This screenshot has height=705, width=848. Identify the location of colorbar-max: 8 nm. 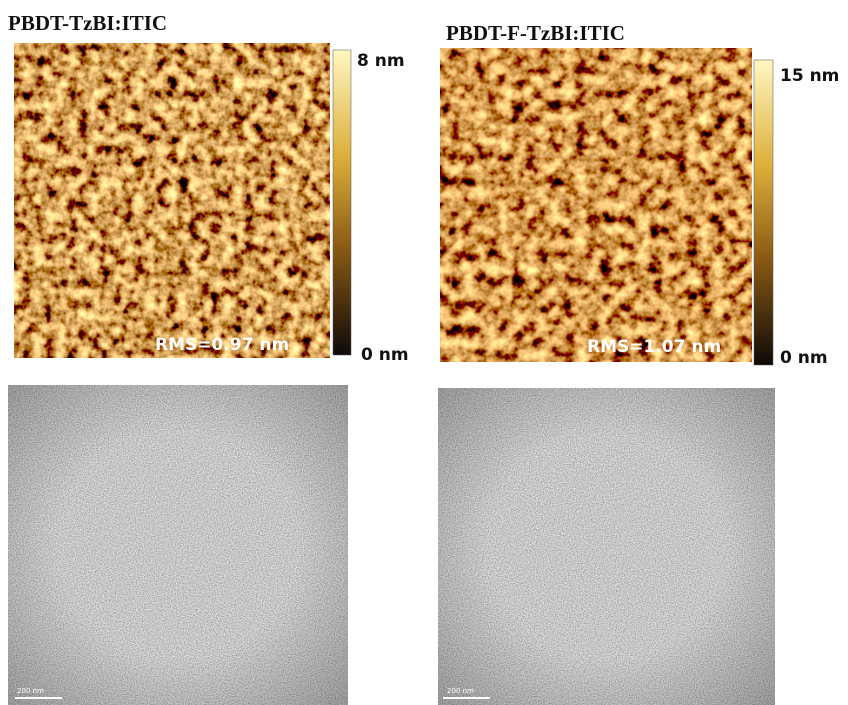
(381, 61).